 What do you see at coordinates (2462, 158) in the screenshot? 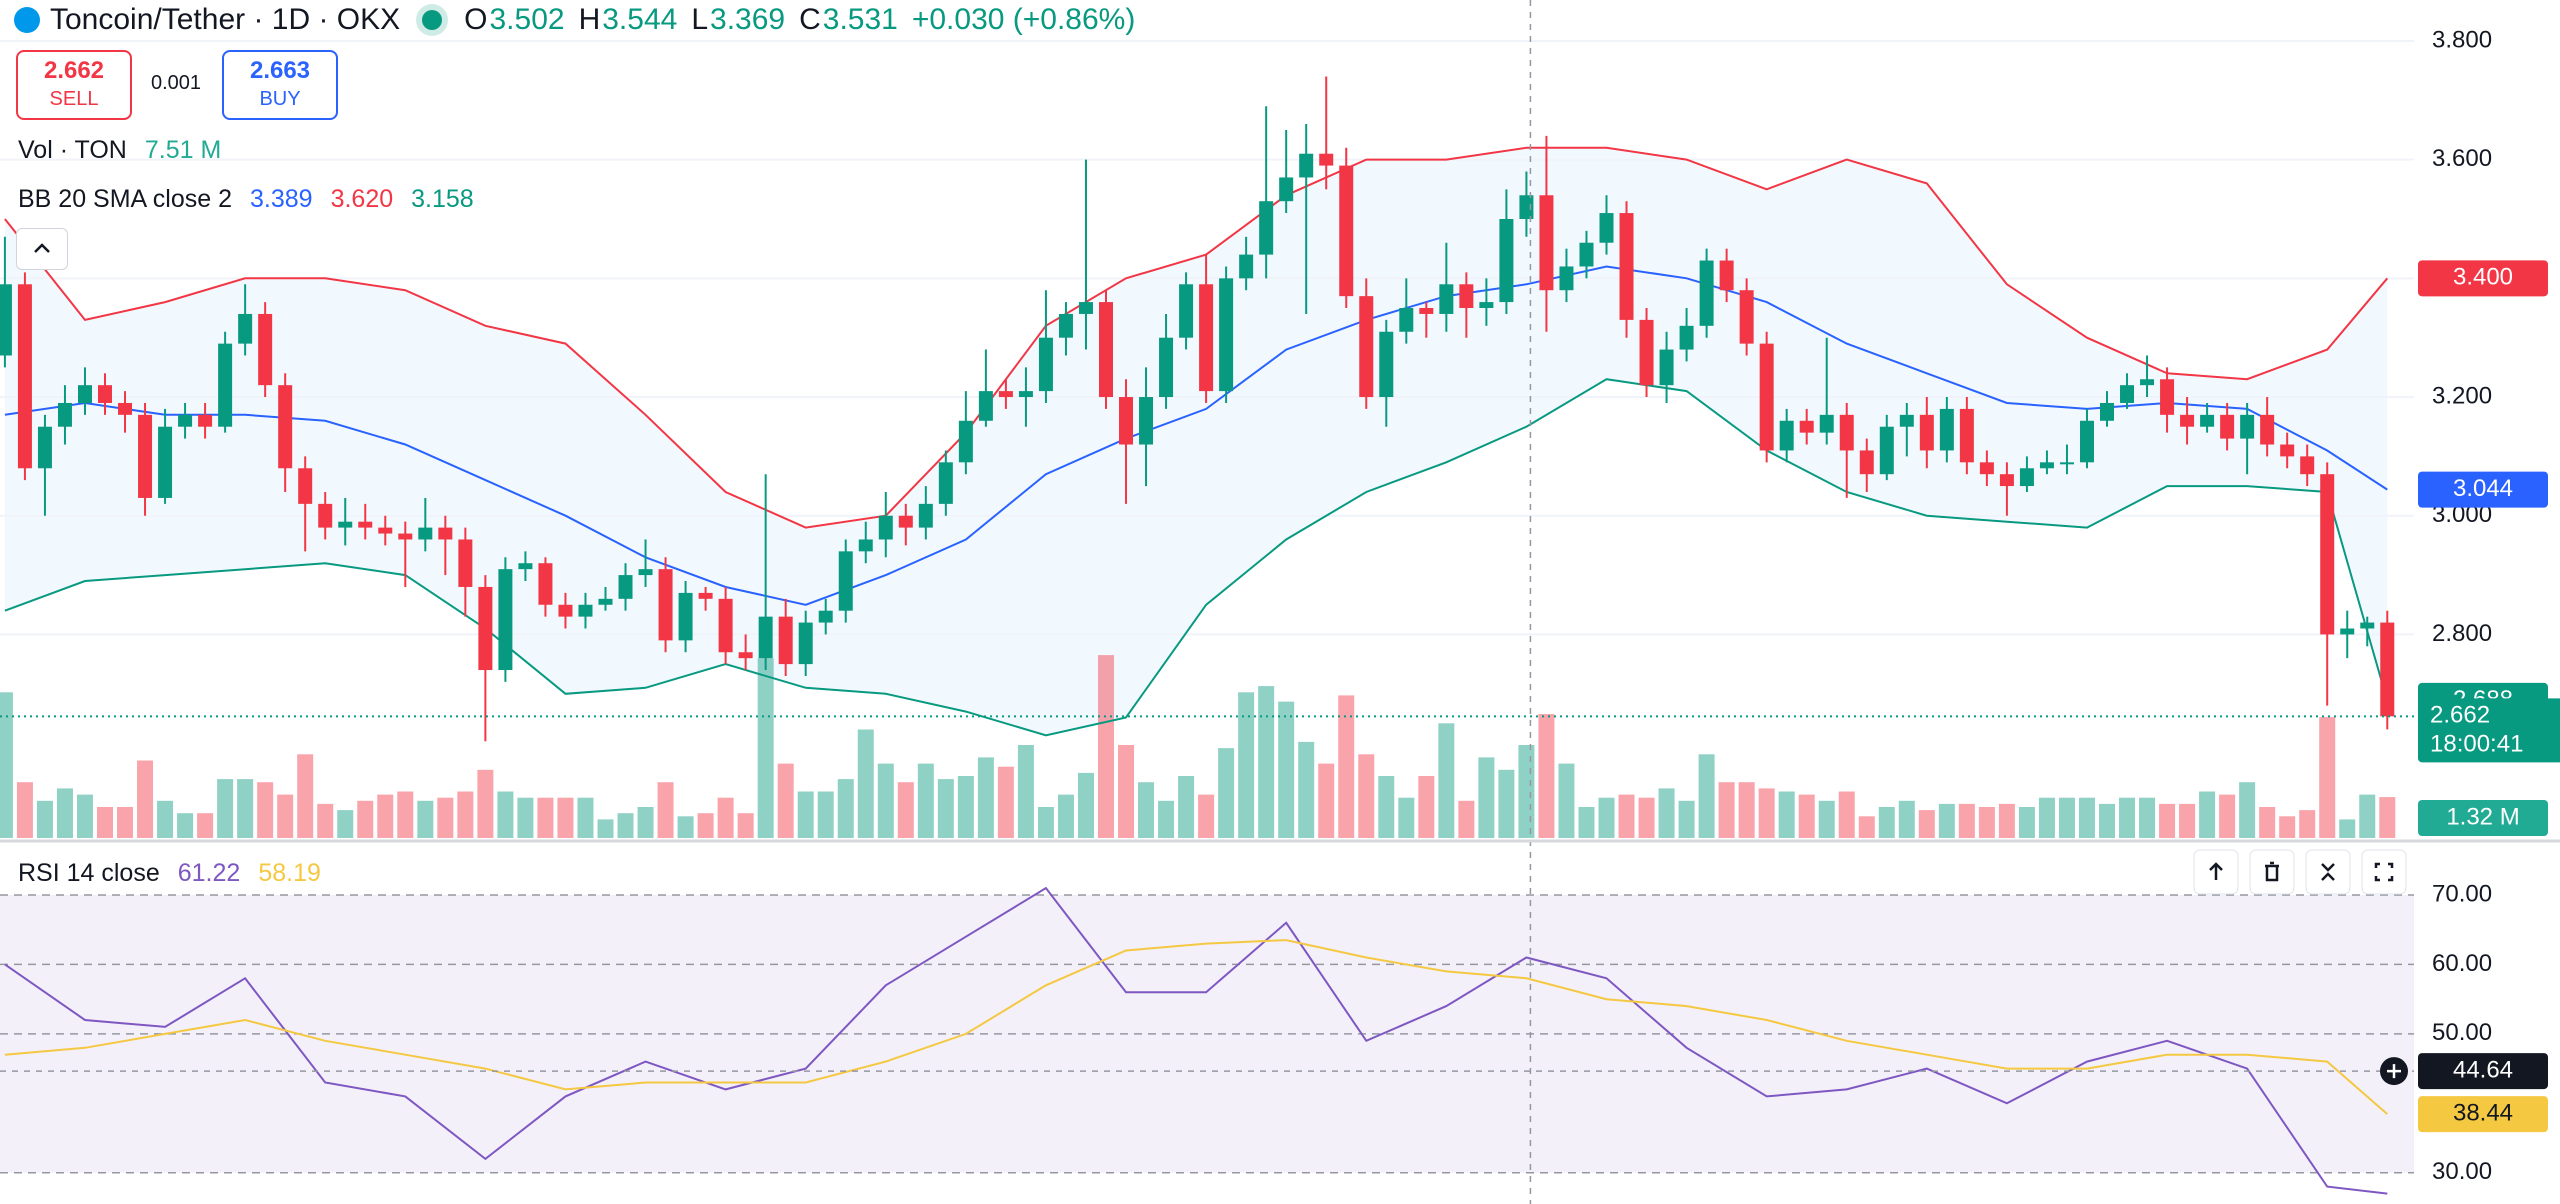
I see `y-tick-label: 3.600` at bounding box center [2462, 158].